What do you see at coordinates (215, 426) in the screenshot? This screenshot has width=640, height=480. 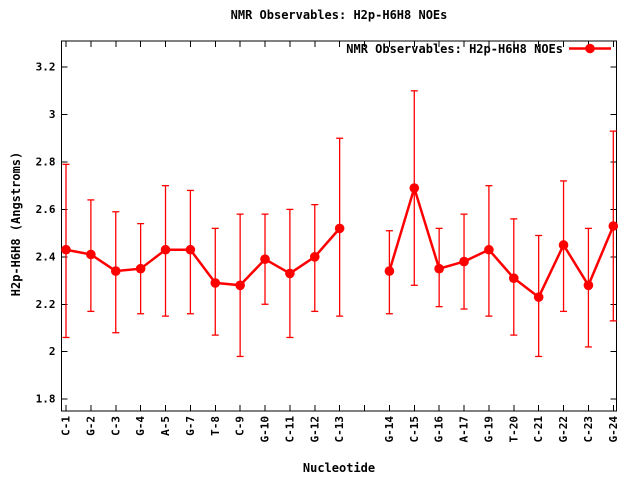 I see `x-tick-label: T-8` at bounding box center [215, 426].